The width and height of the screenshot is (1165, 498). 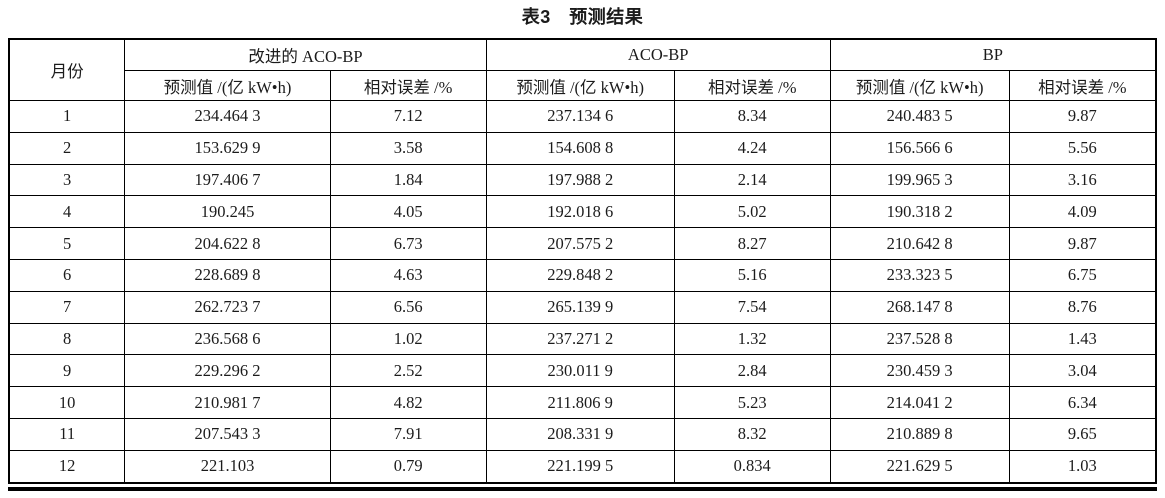 I want to click on cell-improved-err: 7.91, so click(x=408, y=434).